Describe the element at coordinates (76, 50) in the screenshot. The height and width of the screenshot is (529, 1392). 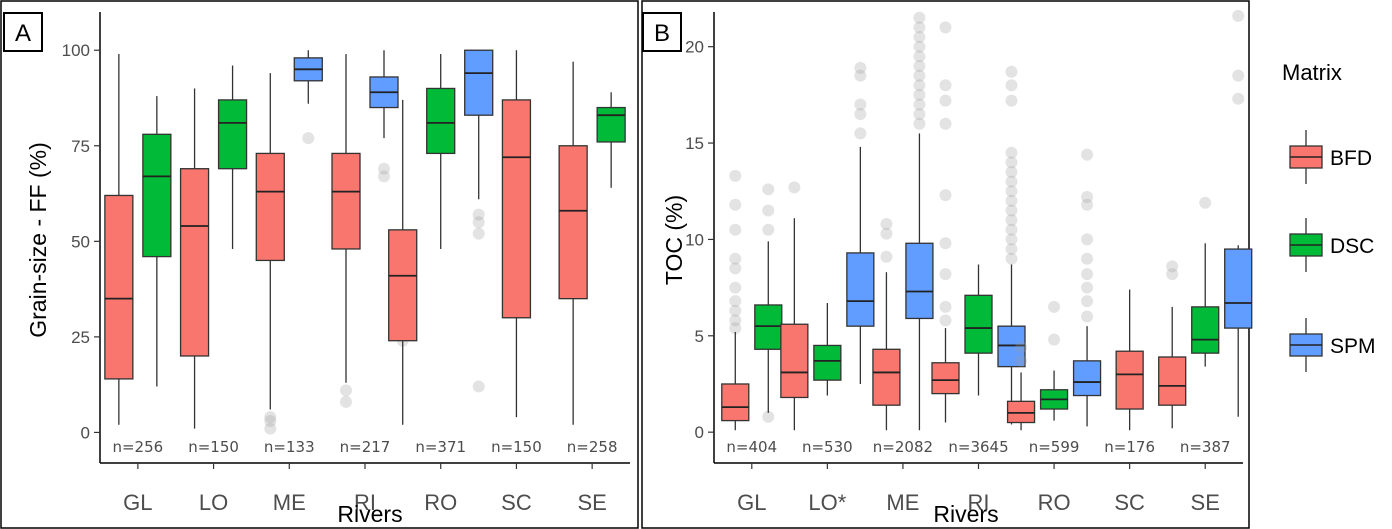
I see `y-tick-label: 100` at that location.